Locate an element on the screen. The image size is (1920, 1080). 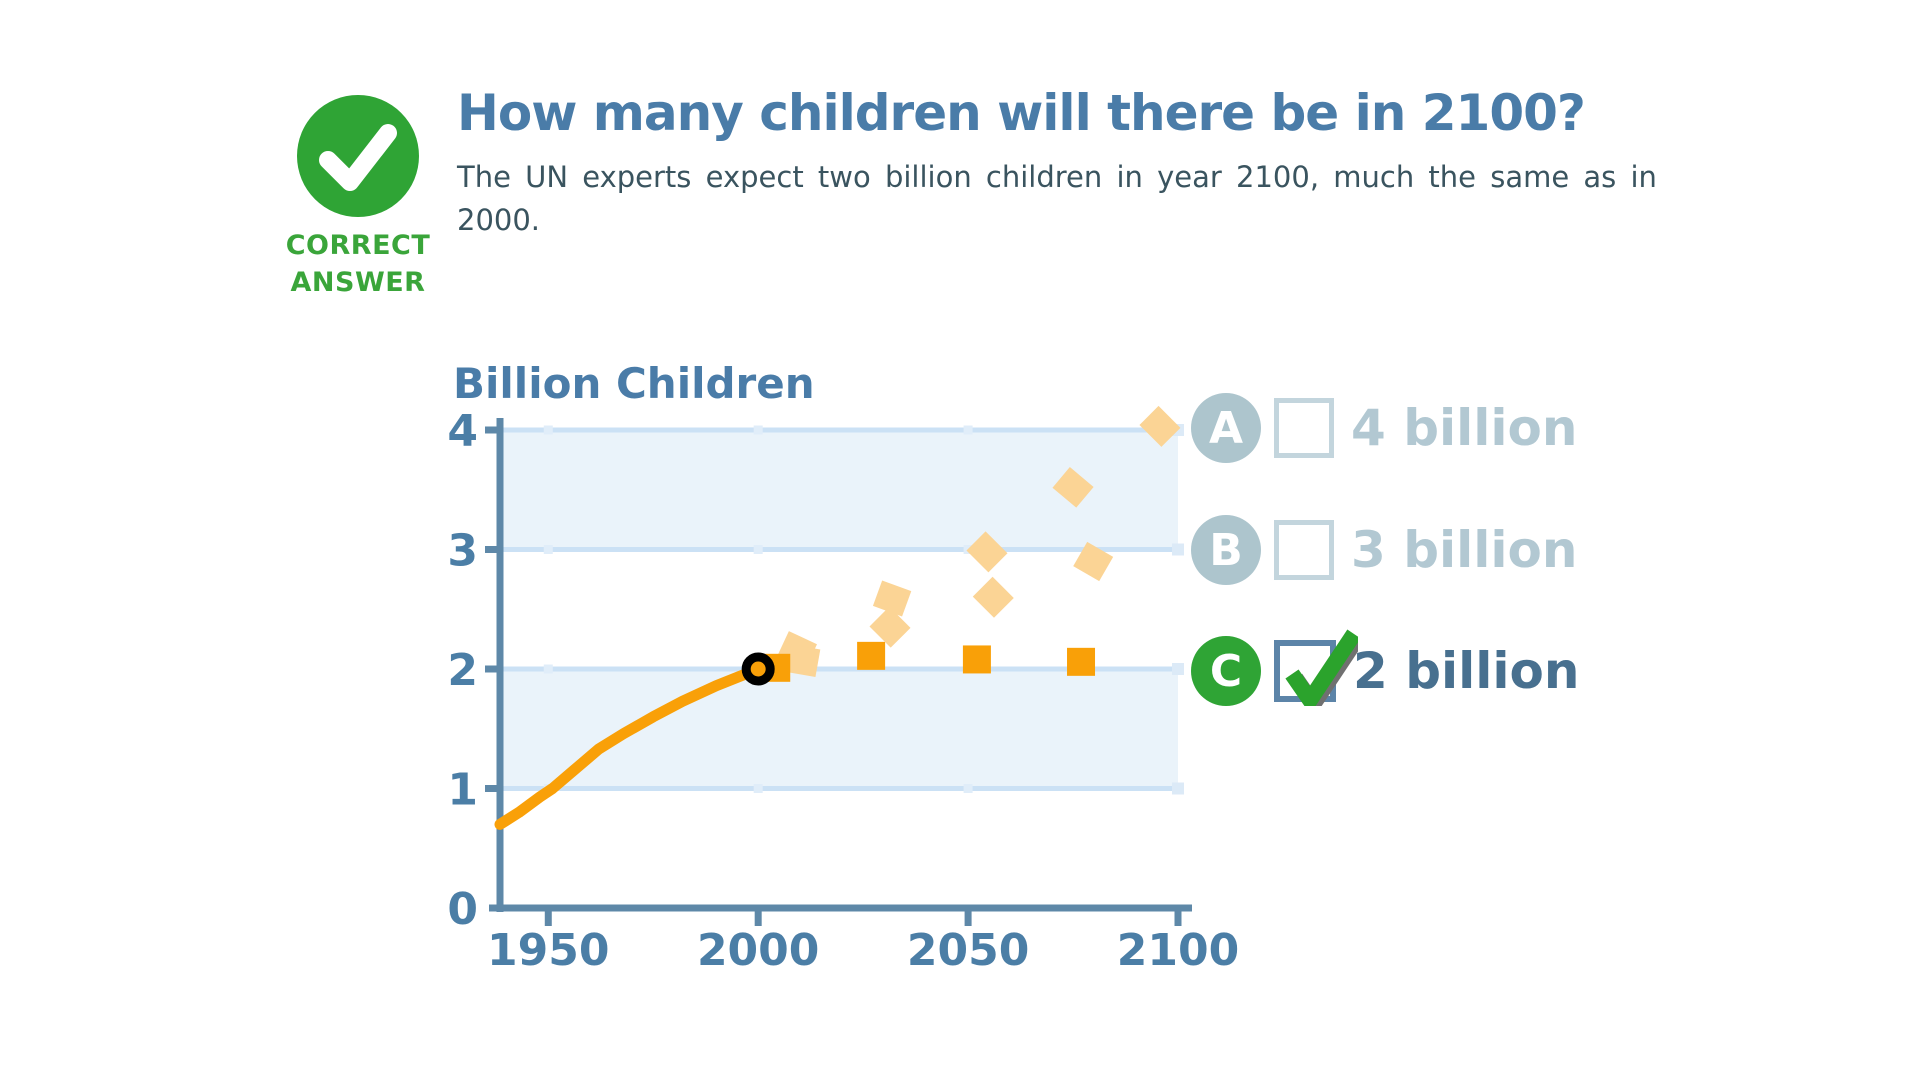
option-b-label: 3 billion is located at coordinates (1464, 550).